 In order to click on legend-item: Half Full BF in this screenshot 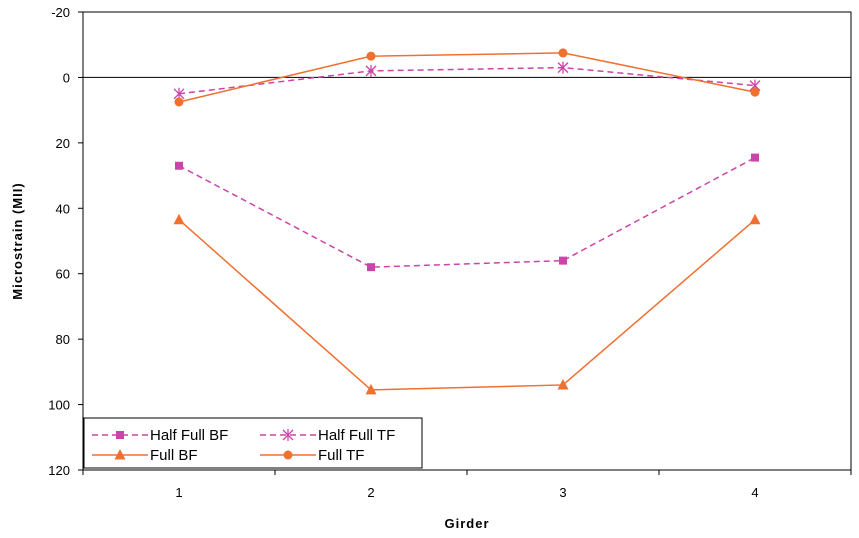, I will do `click(160, 435)`.